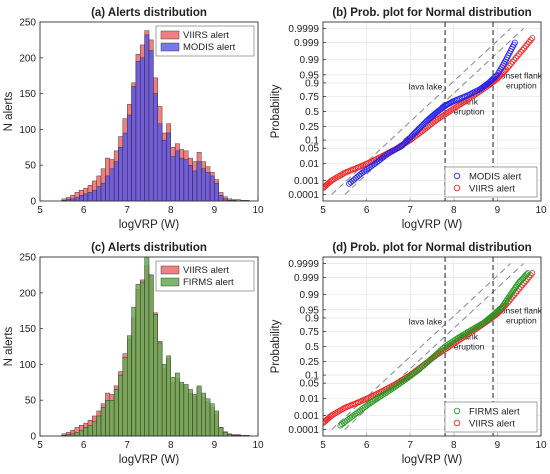 The height and width of the screenshot is (474, 550). What do you see at coordinates (522, 311) in the screenshot?
I see `annotation-line: onset flank` at bounding box center [522, 311].